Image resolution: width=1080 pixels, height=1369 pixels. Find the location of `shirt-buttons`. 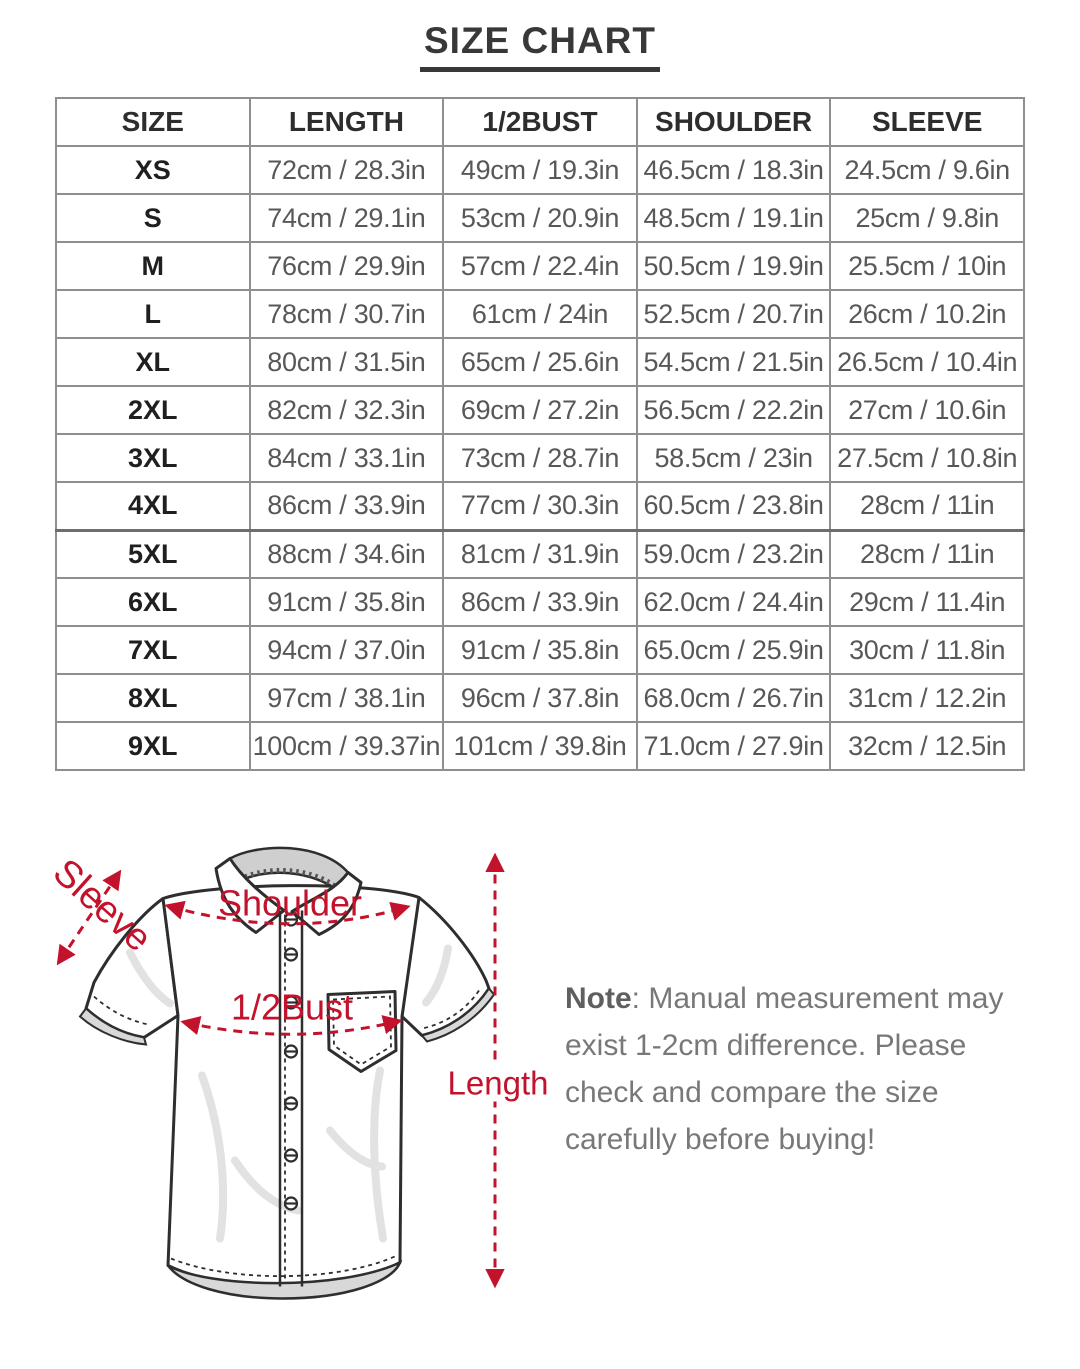

shirt-buttons is located at coordinates (291, 1061).